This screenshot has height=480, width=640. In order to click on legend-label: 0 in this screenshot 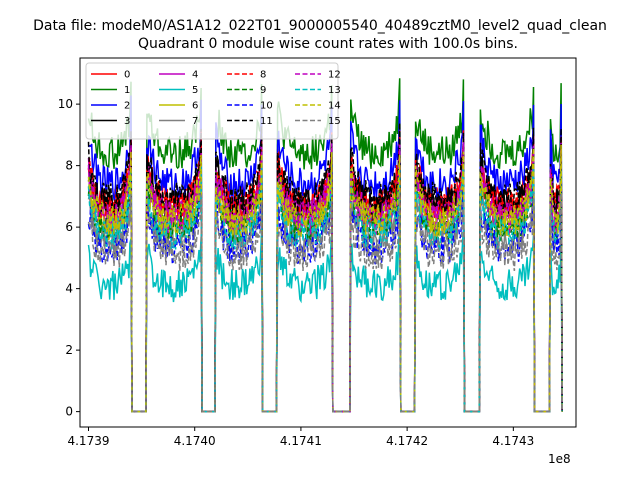, I will do `click(127, 75)`.